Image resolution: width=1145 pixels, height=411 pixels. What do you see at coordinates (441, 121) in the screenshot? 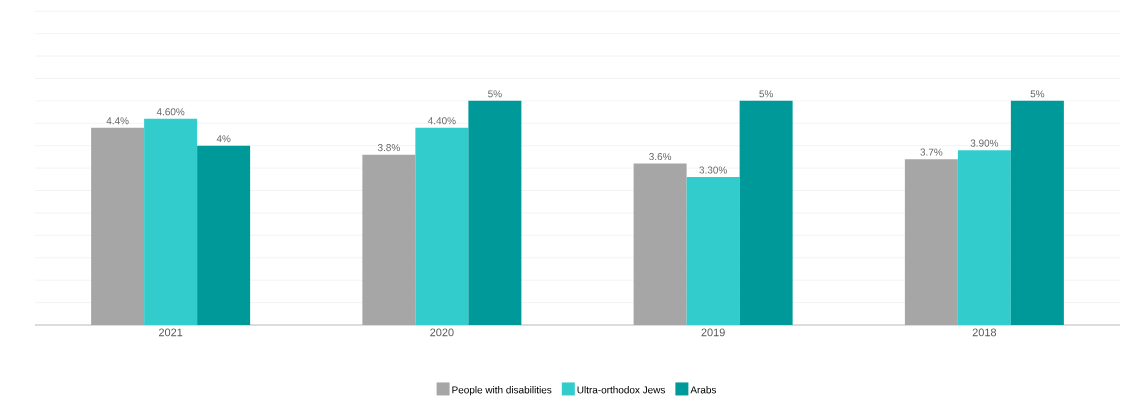
I see `data-label: 4.40%` at bounding box center [441, 121].